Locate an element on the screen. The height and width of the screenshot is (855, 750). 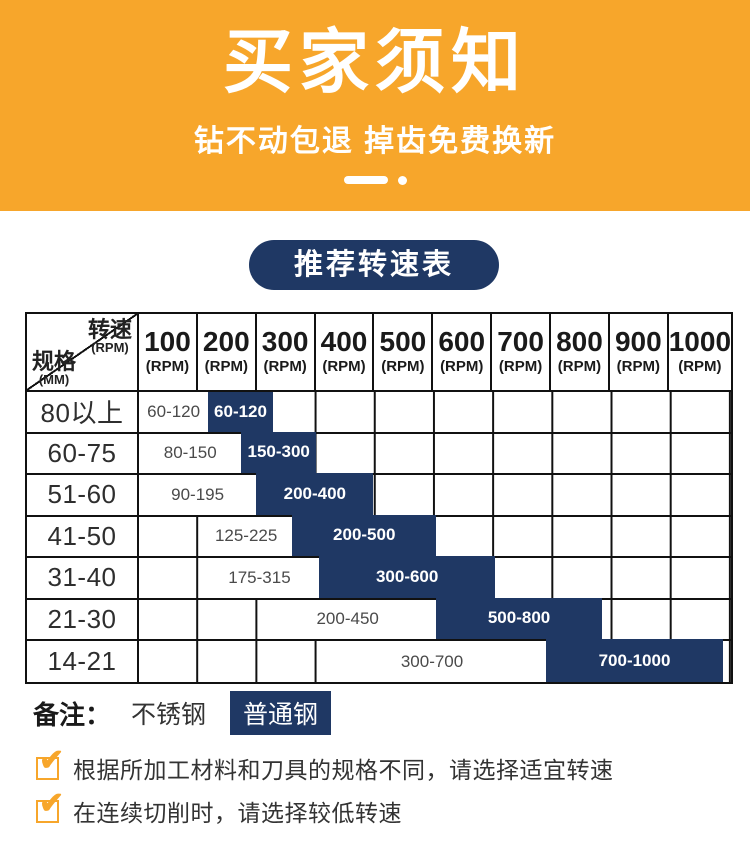
table-row: 51-60 90-195 200-400 is located at coordinates (379, 495).